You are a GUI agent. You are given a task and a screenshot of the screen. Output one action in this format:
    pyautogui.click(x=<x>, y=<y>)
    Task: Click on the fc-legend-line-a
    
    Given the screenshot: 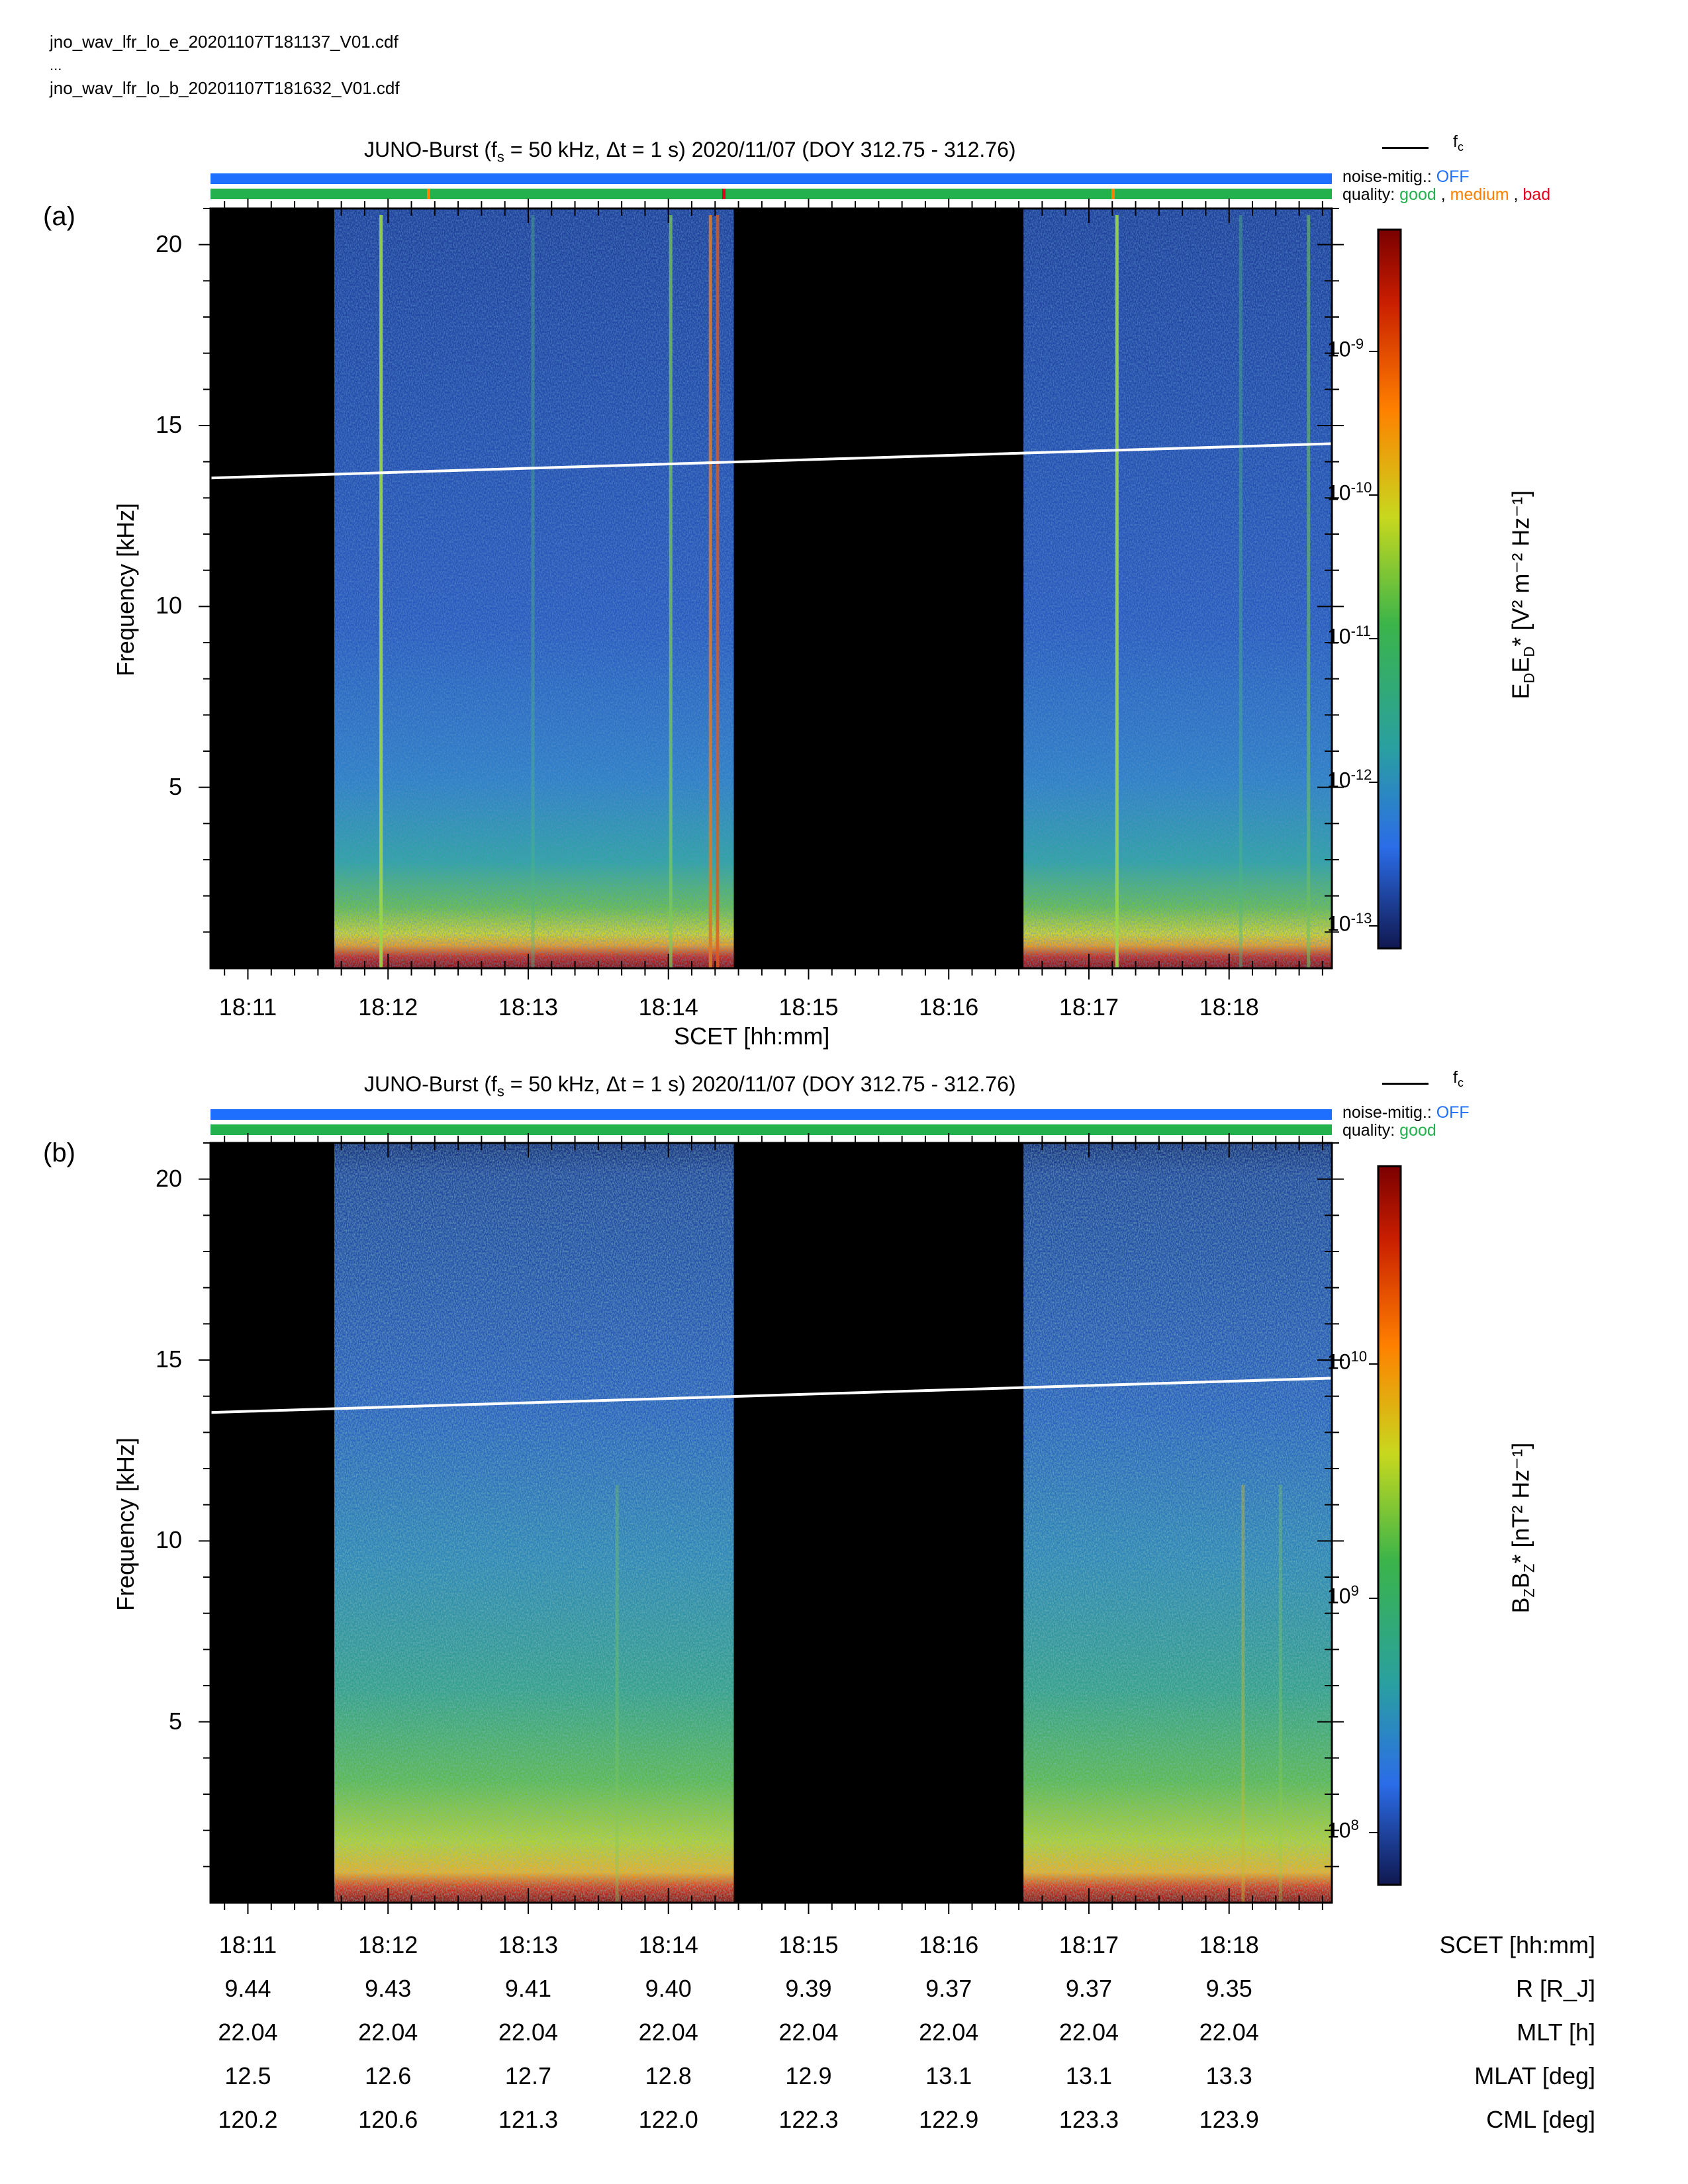 What is the action you would take?
    pyautogui.click(x=1405, y=148)
    